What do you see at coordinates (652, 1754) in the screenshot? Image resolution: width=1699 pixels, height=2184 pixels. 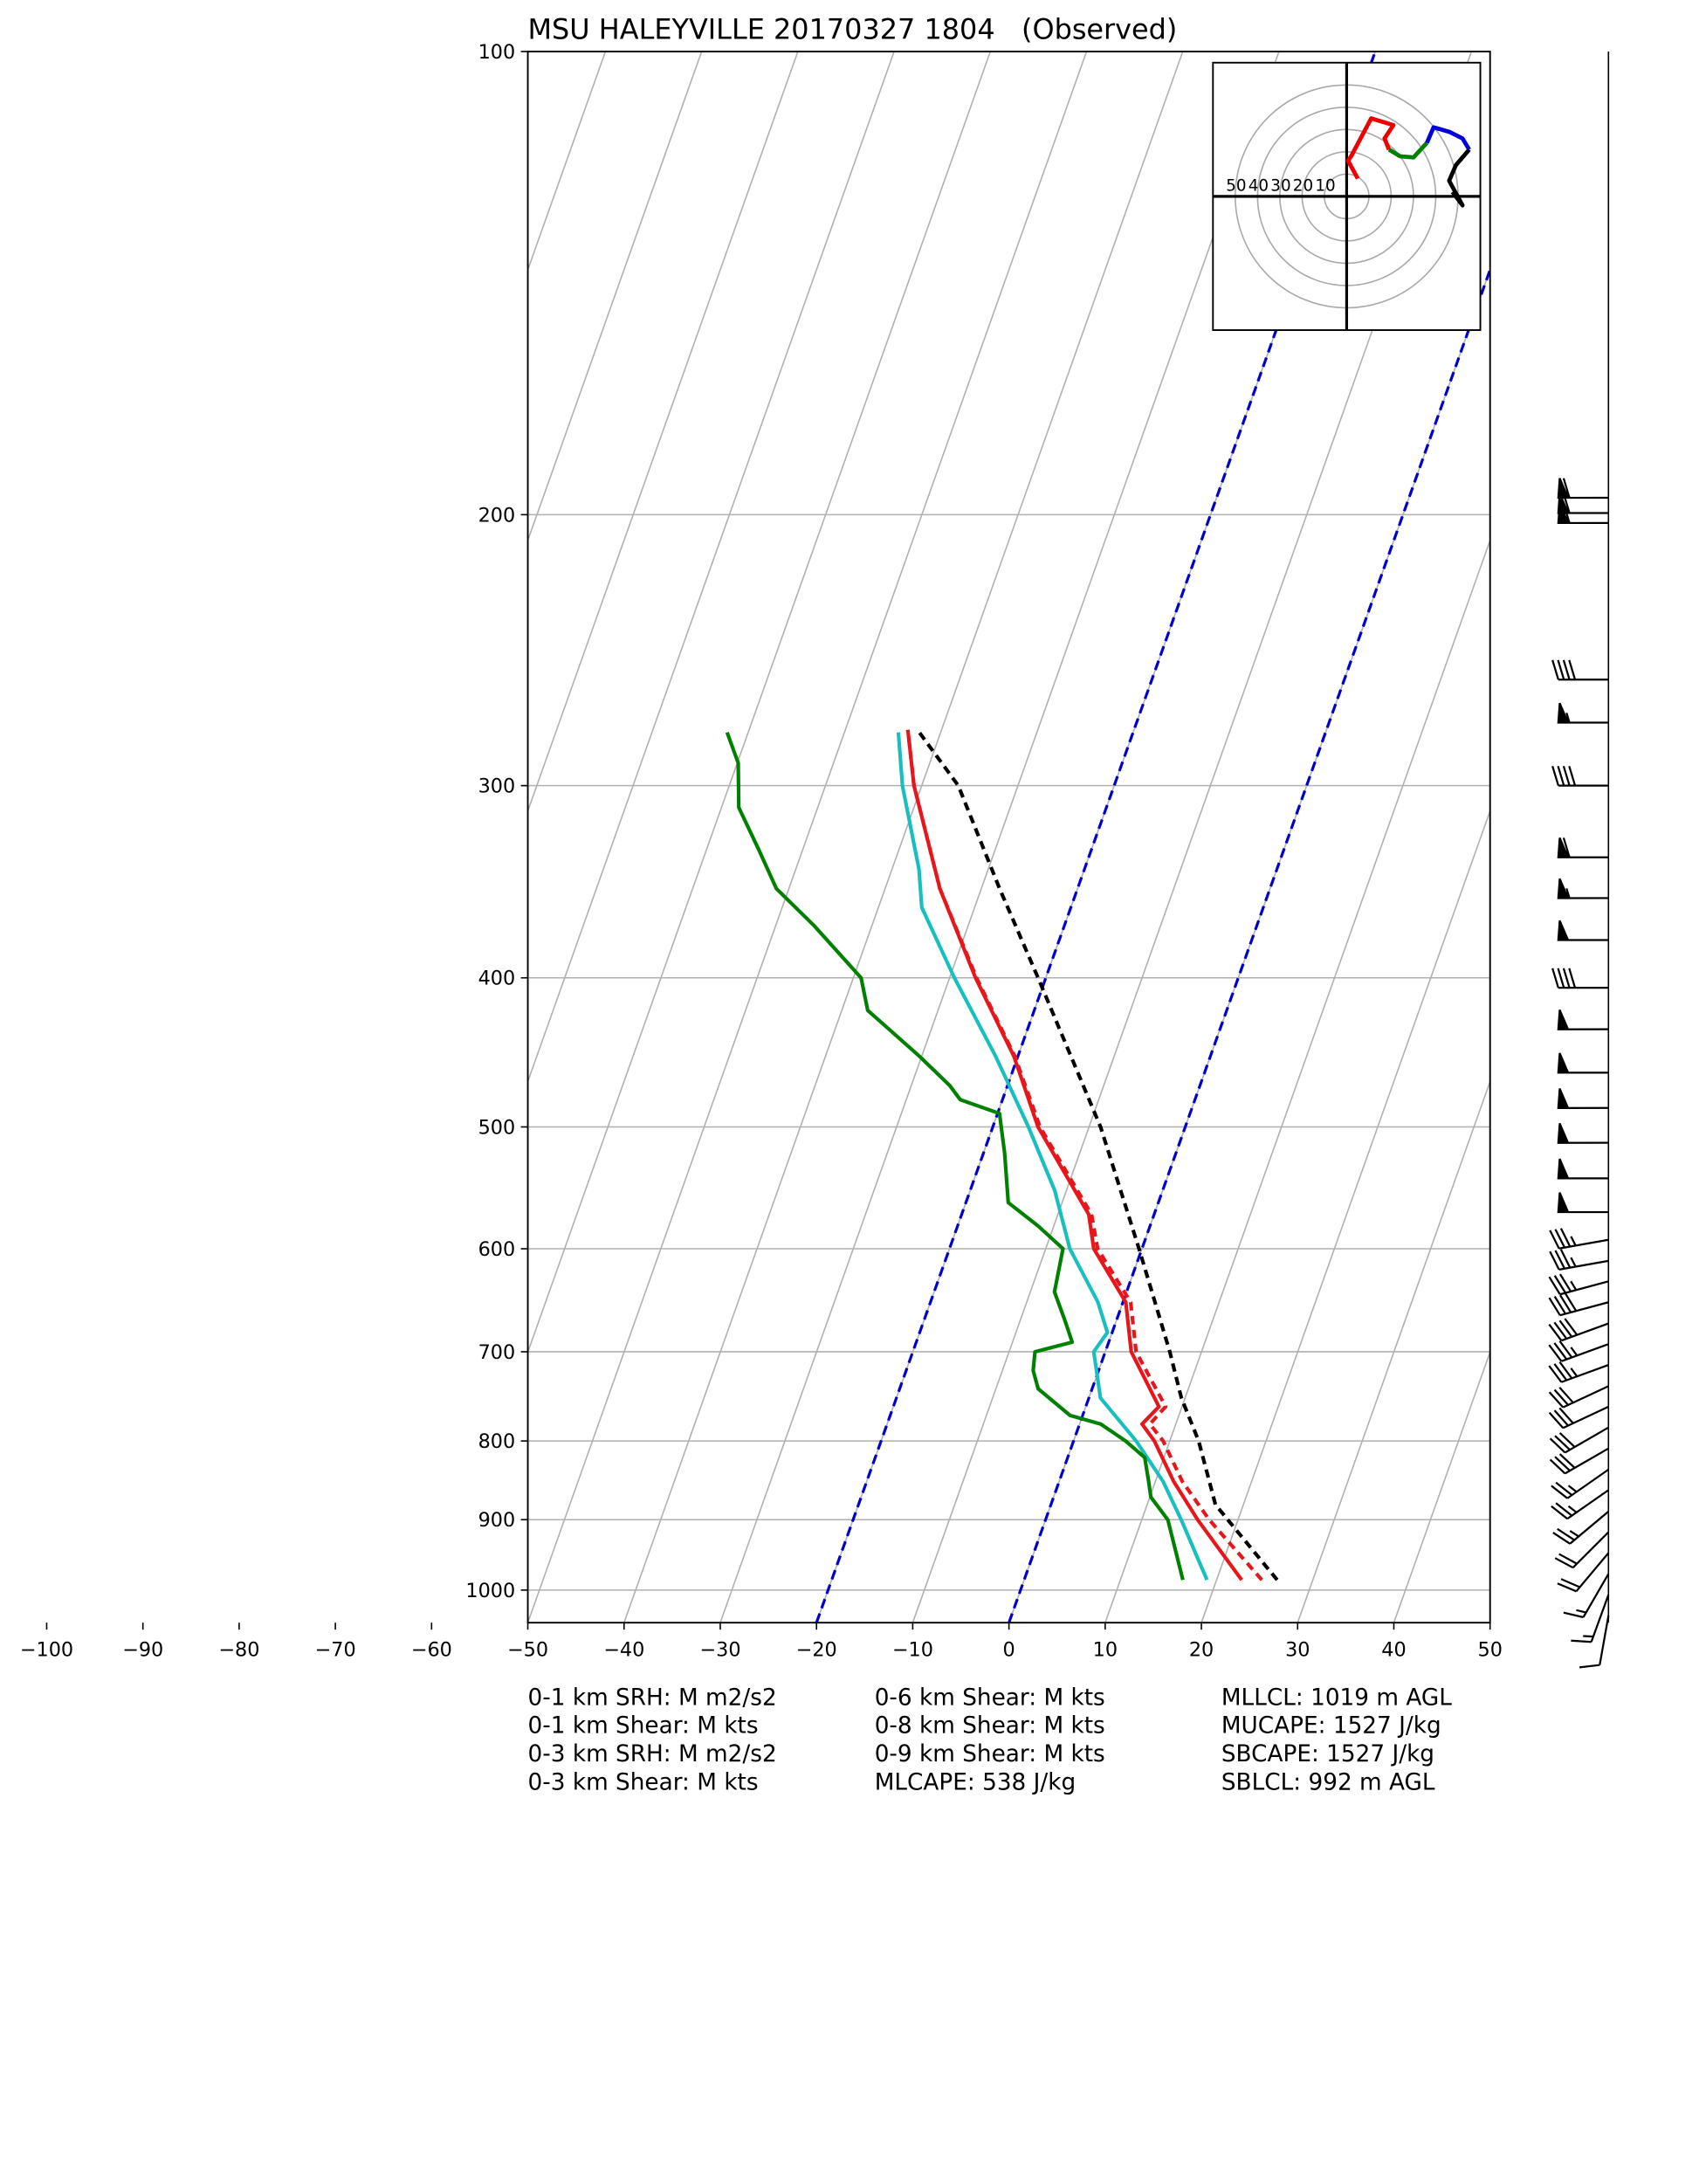 I see `stat-text: 0-3 km SRH: M m2/s2` at bounding box center [652, 1754].